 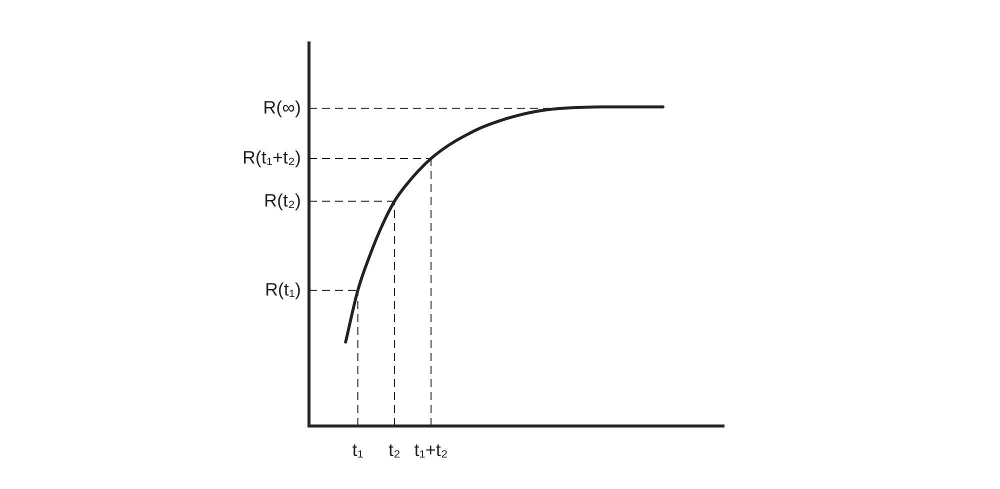 I want to click on ref-line-label: R(t₁+t₂), so click(x=271, y=158).